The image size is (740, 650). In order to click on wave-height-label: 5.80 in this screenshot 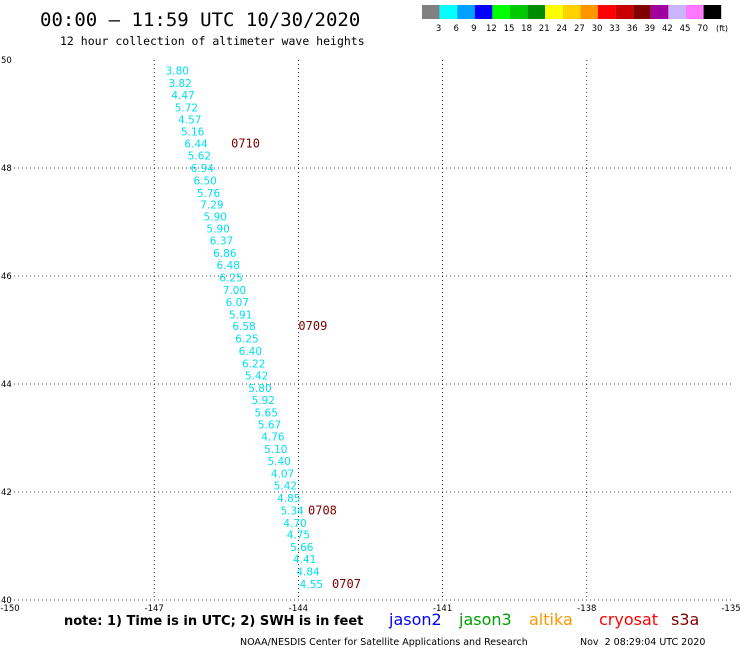, I will do `click(259, 389)`.